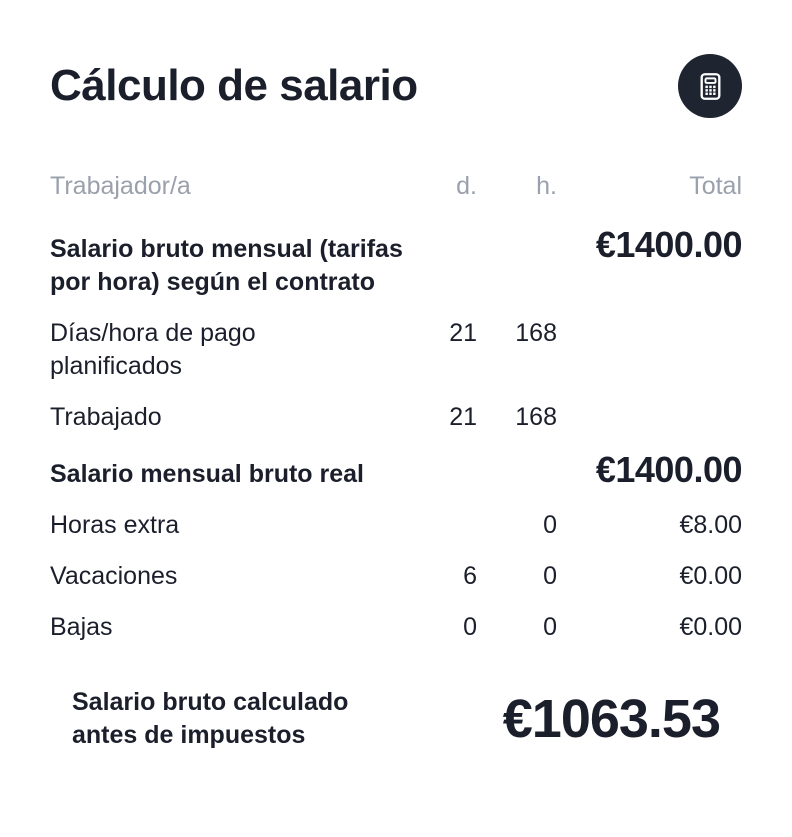 This screenshot has width=792, height=837. I want to click on table-row: Días/hora de pago planificados 21 168, so click(396, 350).